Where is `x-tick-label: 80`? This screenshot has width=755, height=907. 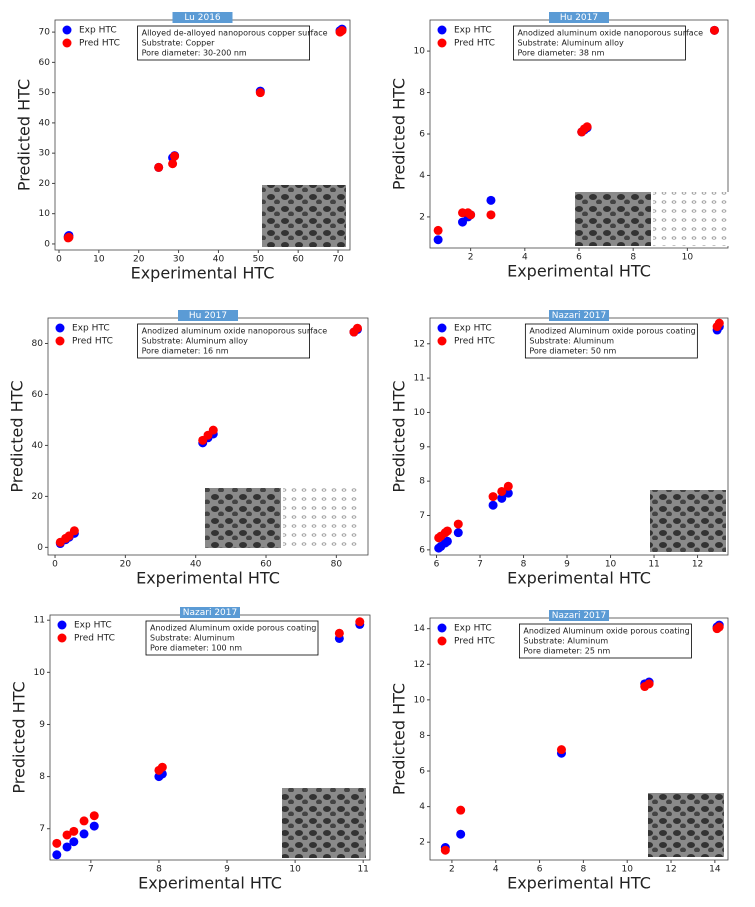
x-tick-label: 80 is located at coordinates (337, 565).